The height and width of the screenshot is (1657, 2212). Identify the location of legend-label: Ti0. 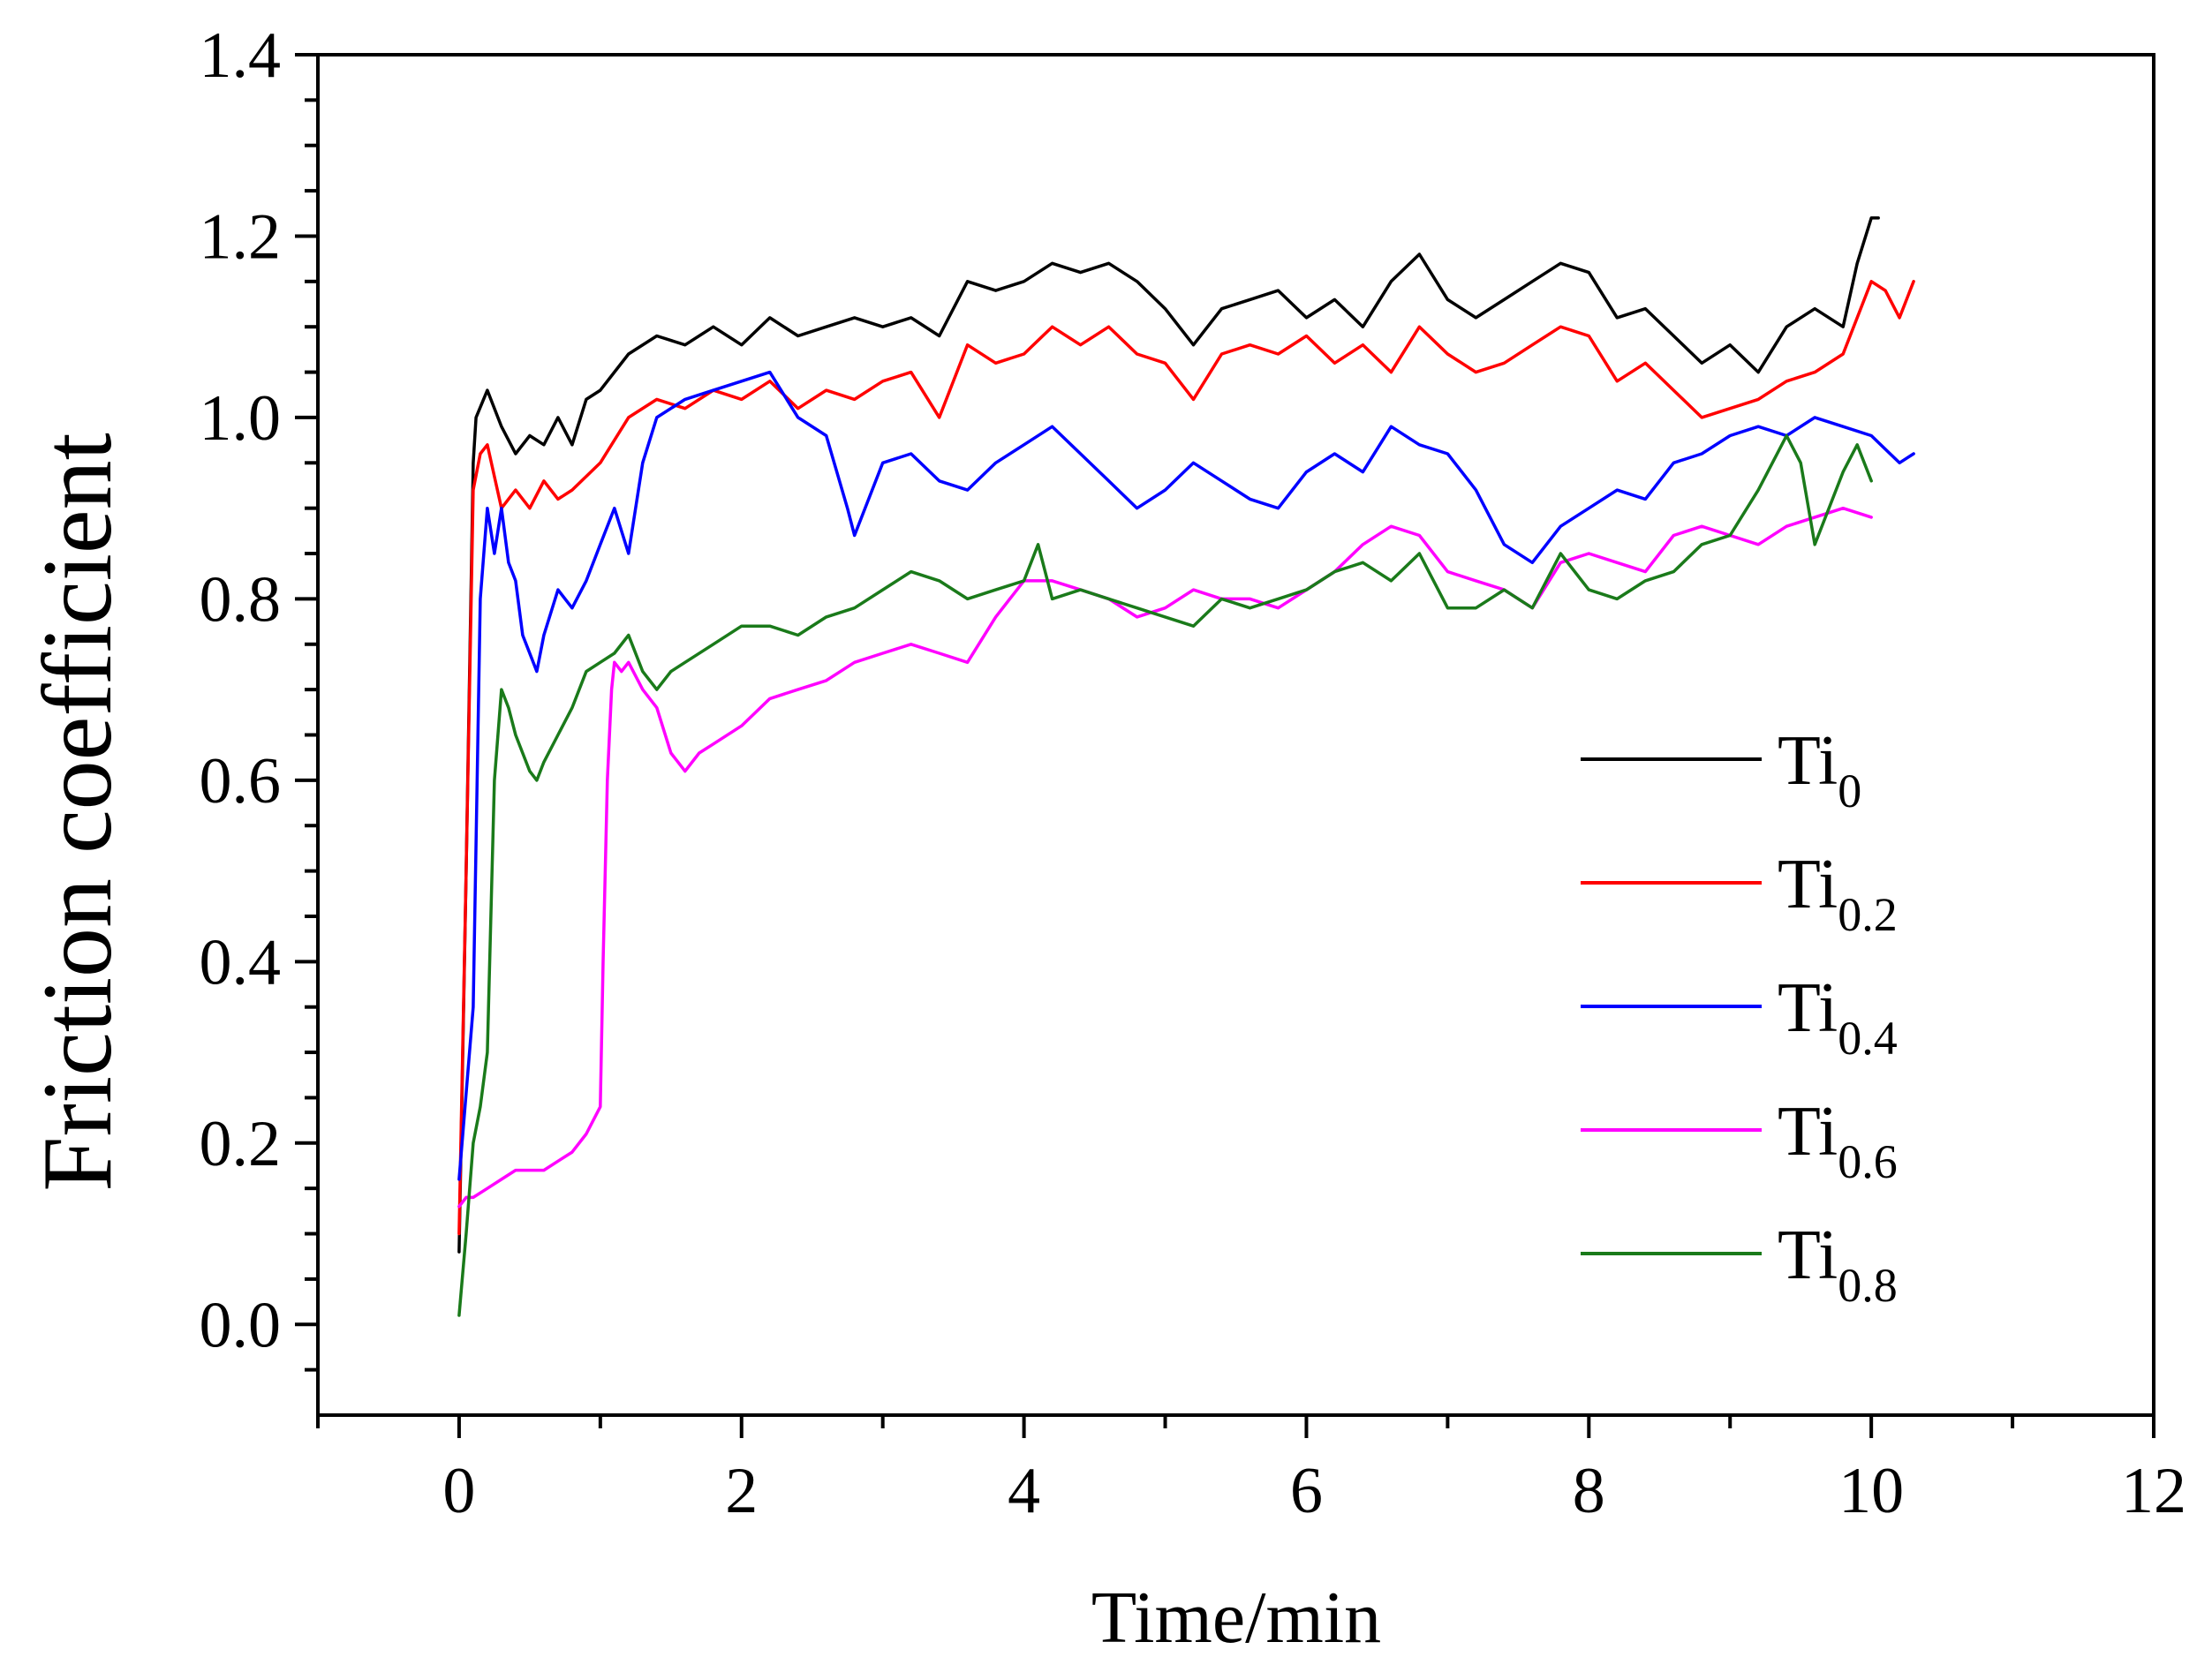
(1819, 769).